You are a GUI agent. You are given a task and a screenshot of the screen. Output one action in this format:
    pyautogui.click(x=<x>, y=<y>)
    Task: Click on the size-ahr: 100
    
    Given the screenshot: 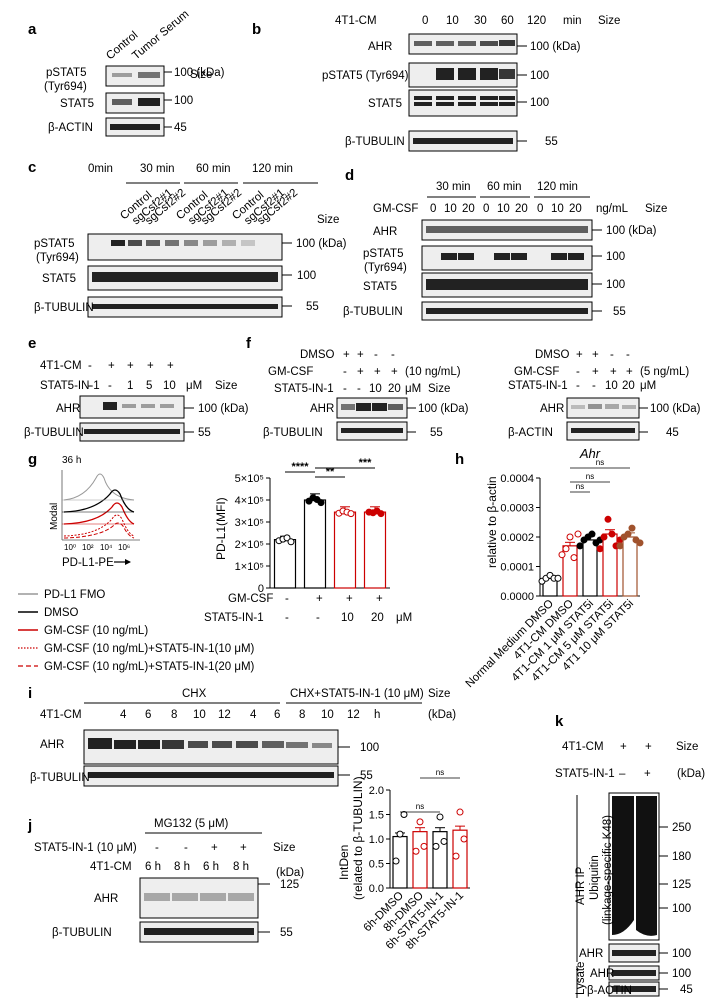 What is the action you would take?
    pyautogui.click(x=369, y=748)
    